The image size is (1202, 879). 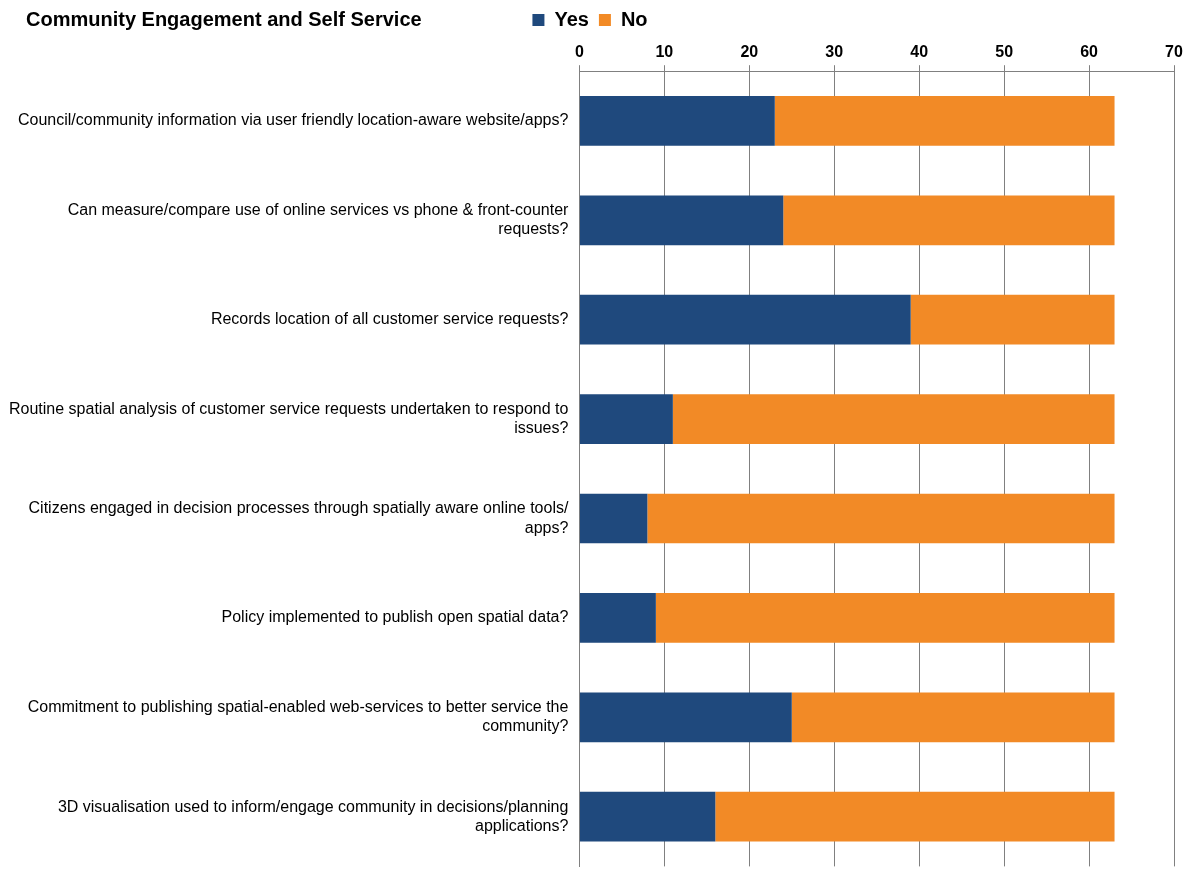 What do you see at coordinates (579, 52) in the screenshot?
I see `x-tick-label: 0` at bounding box center [579, 52].